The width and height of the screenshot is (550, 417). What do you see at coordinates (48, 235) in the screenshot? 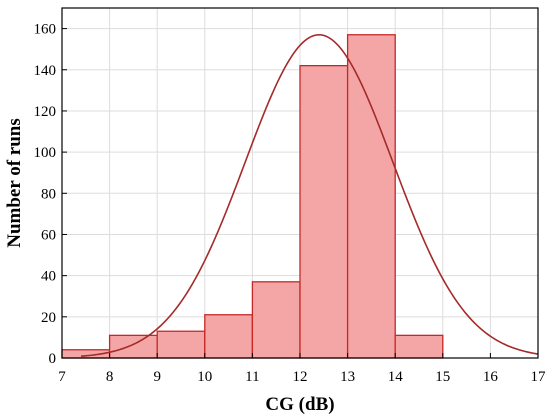
I see `y-tick-label: 60` at bounding box center [48, 235].